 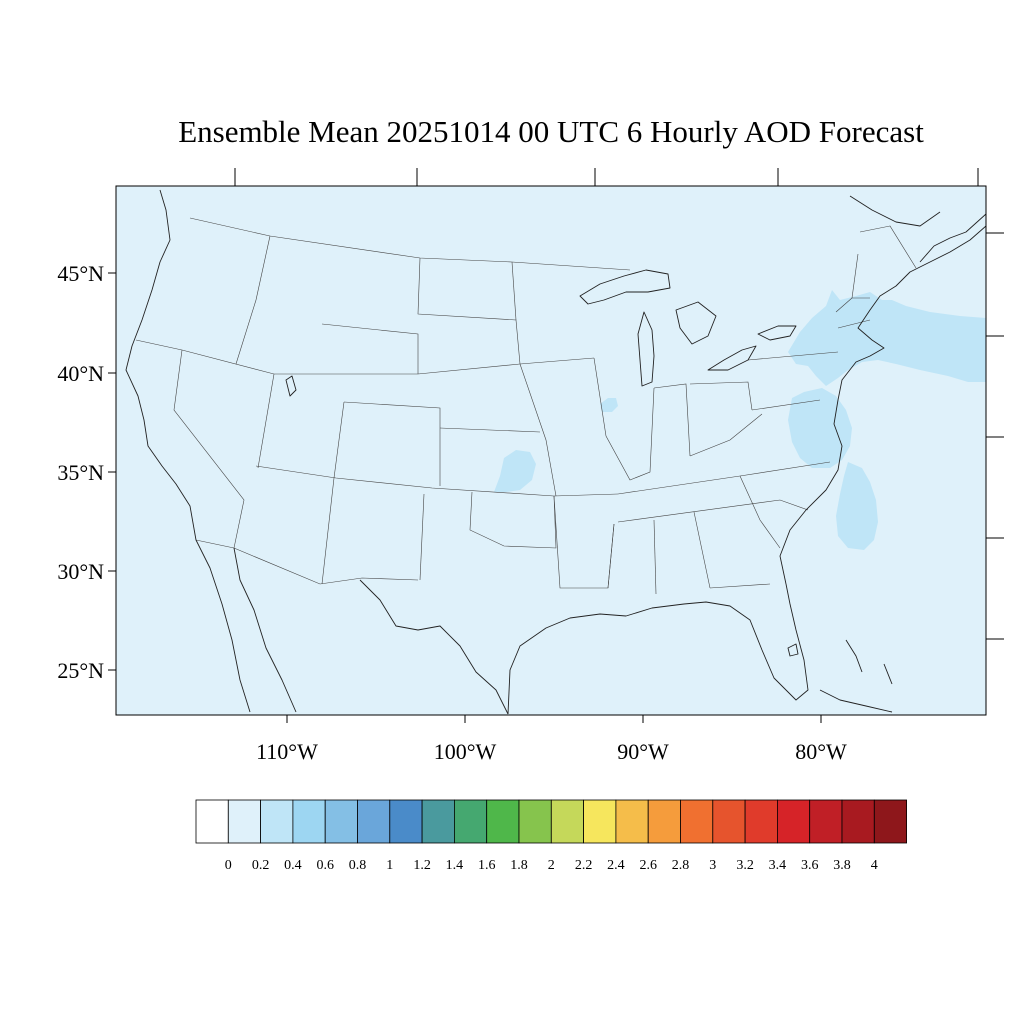 I want to click on great-lake-huron, so click(x=696, y=323).